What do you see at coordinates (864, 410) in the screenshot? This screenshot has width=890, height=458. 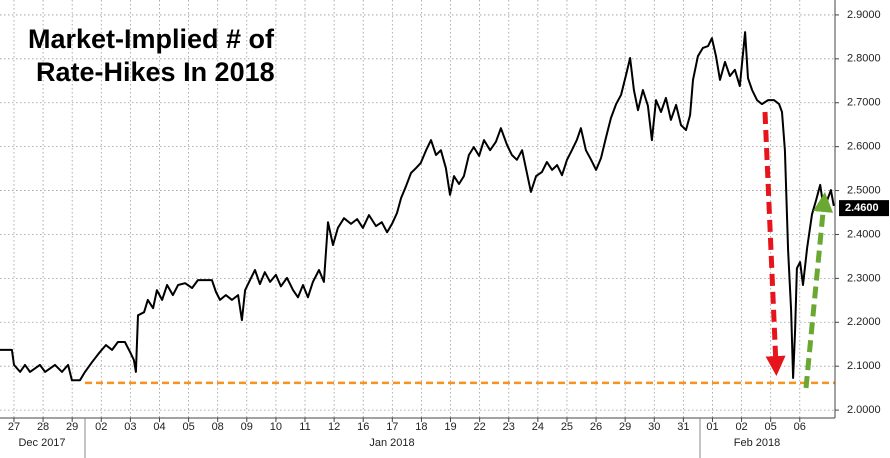 I see `y-tick-label: 2.0000` at bounding box center [864, 410].